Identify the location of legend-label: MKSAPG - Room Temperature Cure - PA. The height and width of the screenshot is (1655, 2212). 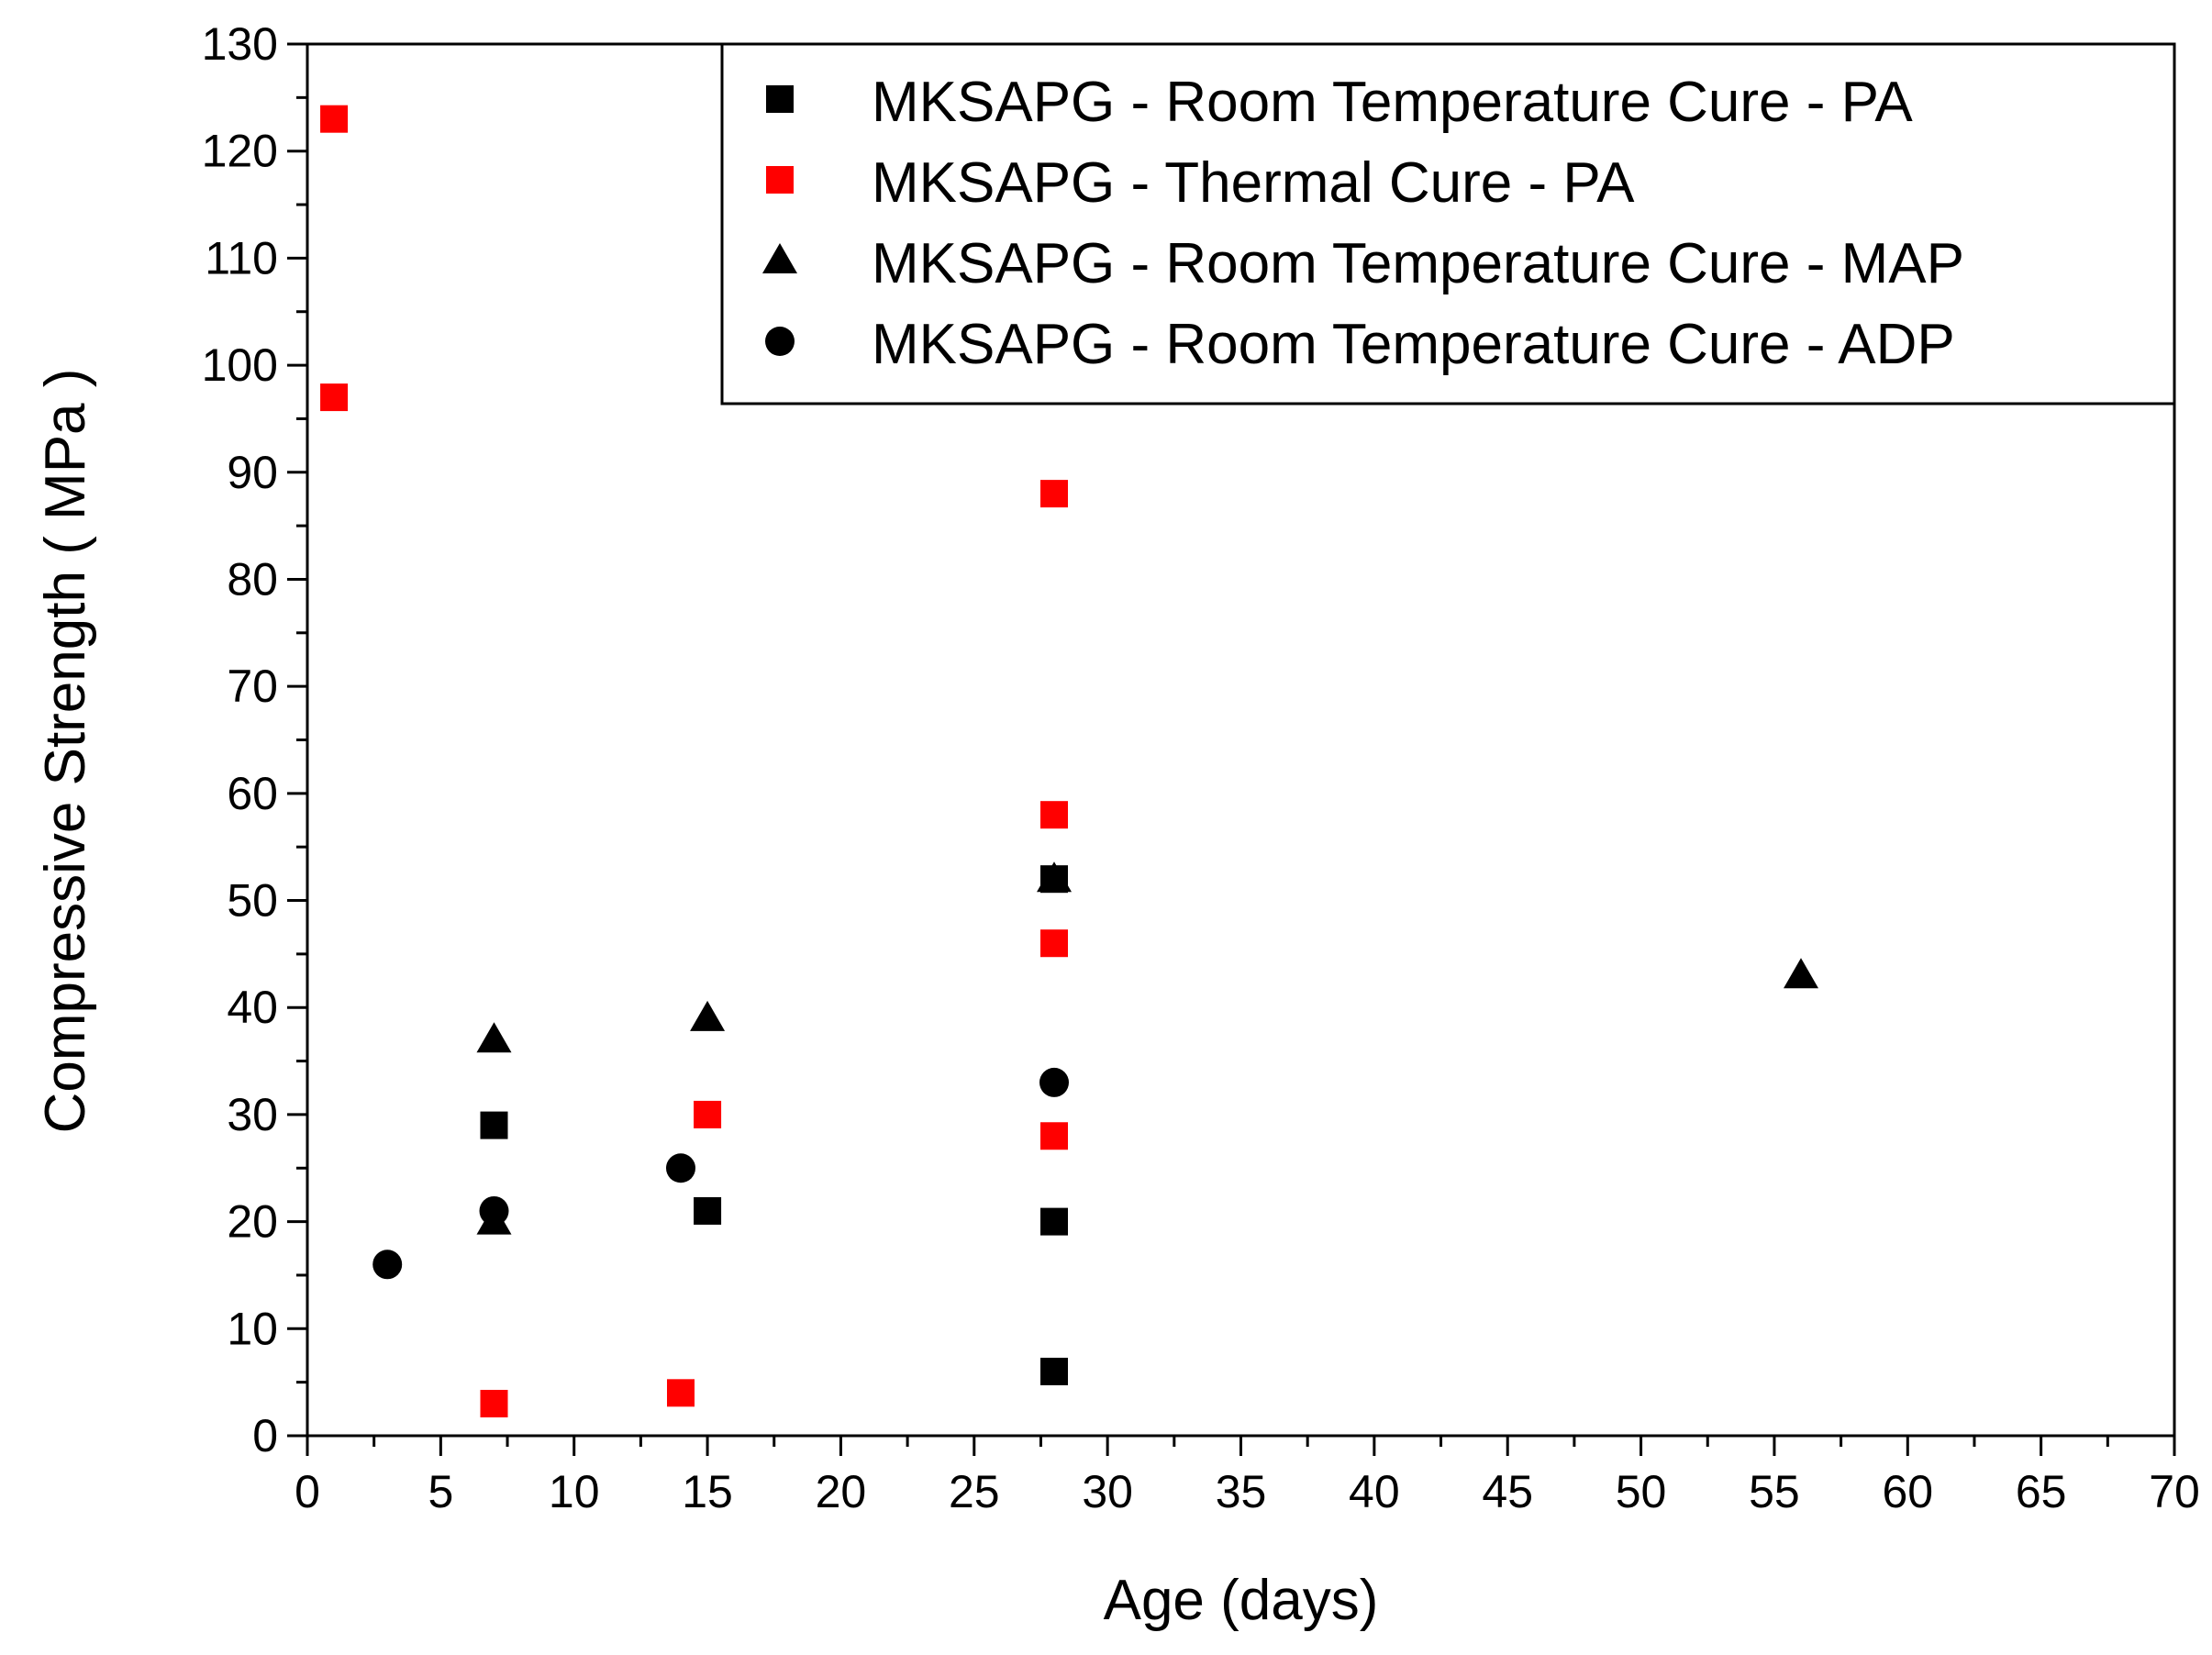
(1392, 102).